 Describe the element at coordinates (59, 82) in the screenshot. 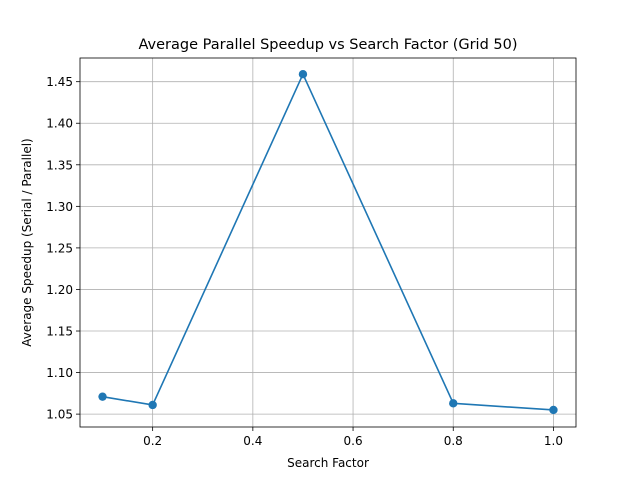

I see `y-tick-label: 1.45` at that location.